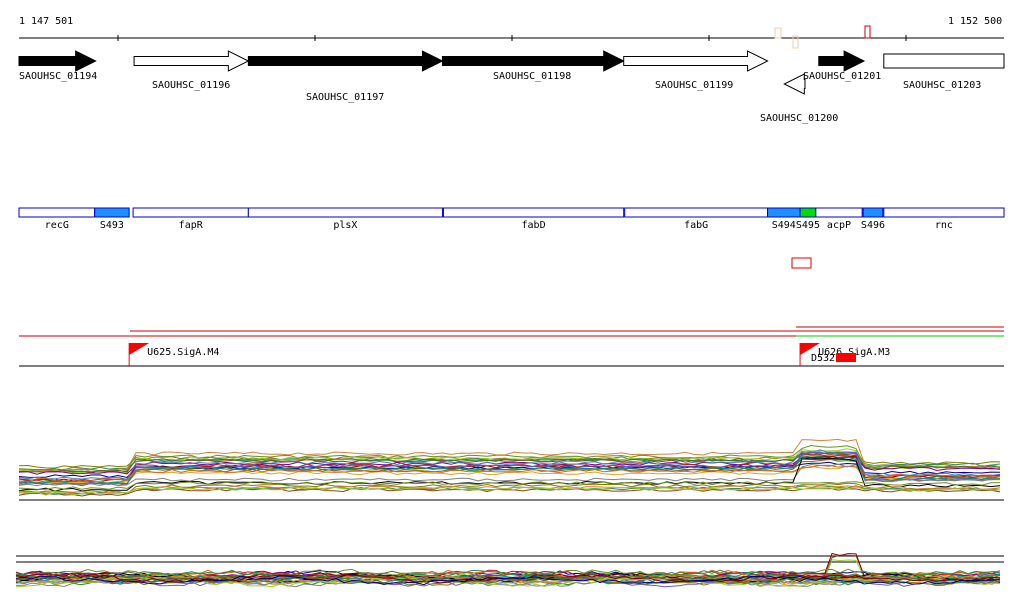  I want to click on gene-label: SAOUHSC_01200, so click(799, 118).